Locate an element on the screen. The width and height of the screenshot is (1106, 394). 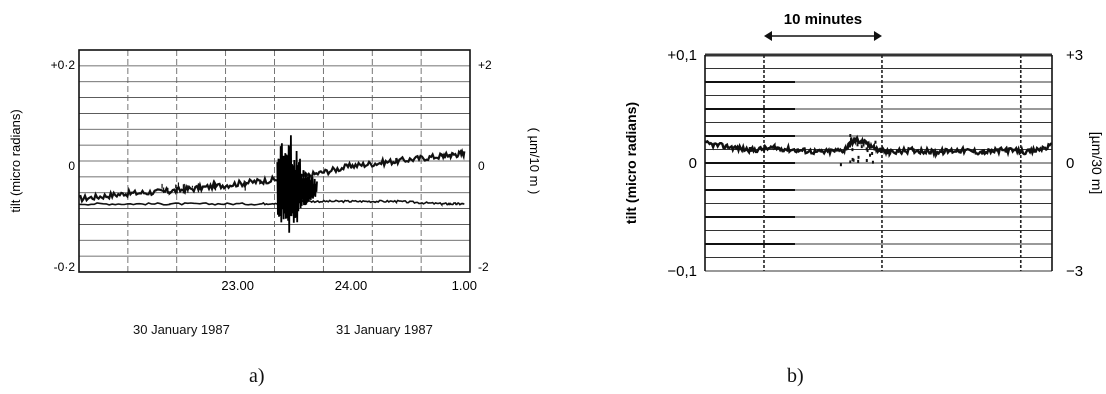
y-tick-label-left: +0·2 is located at coordinates (63, 65).